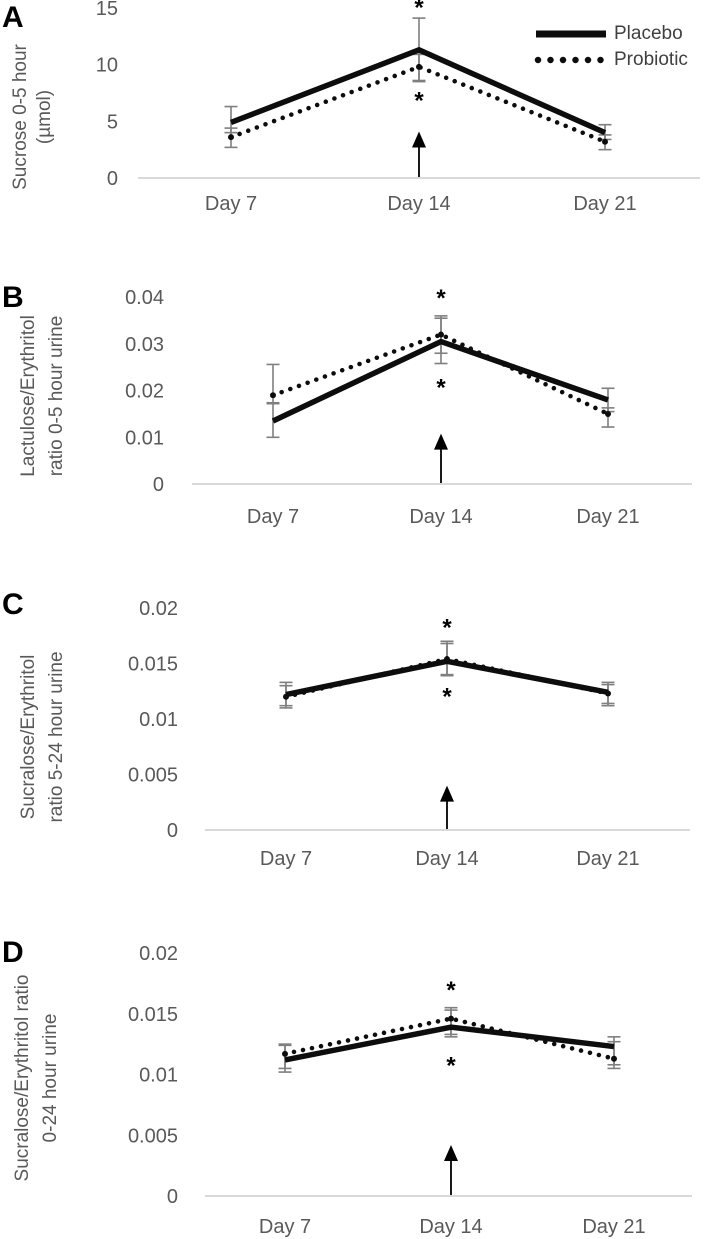 This screenshot has height=1239, width=708. I want to click on panel-letter: A, so click(13, 17).